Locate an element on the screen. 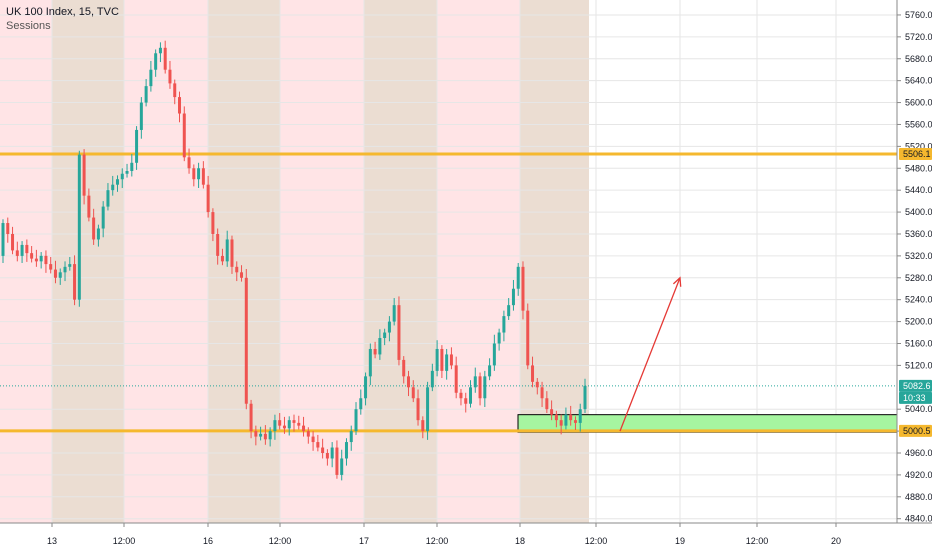 The height and width of the screenshot is (550, 932). study-label: Sessions is located at coordinates (28, 26).